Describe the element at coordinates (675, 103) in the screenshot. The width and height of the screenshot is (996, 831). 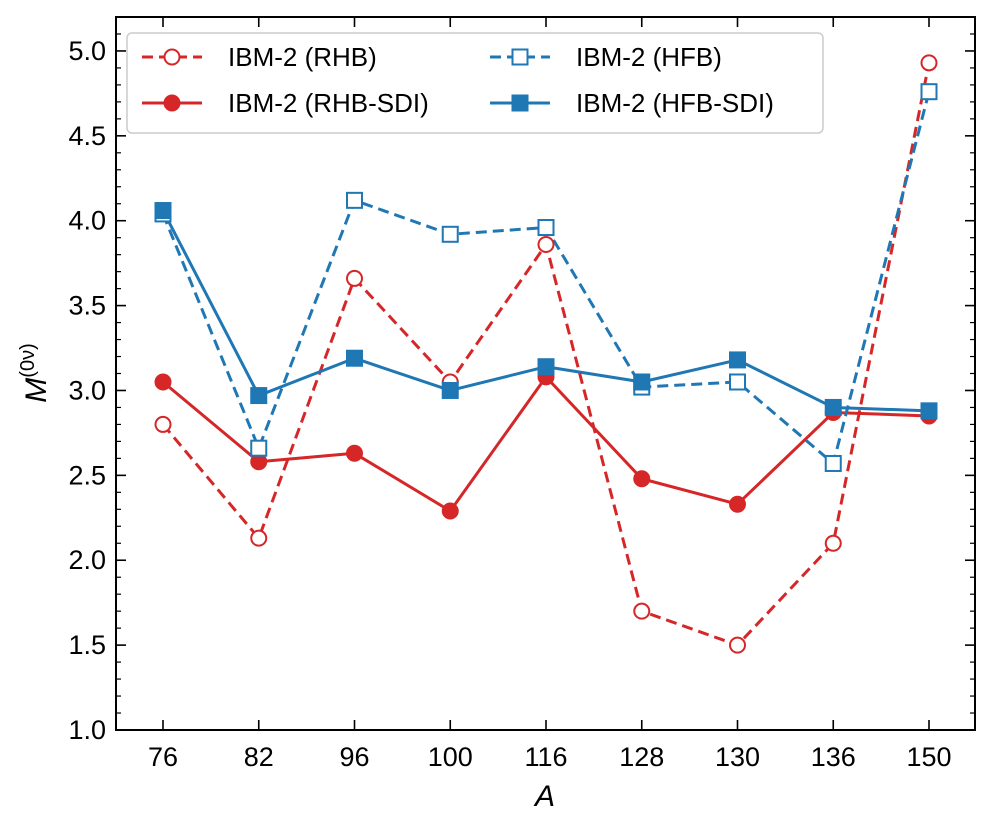
I see `legend-label-3: IBM-2 (HFB-SDI)` at that location.